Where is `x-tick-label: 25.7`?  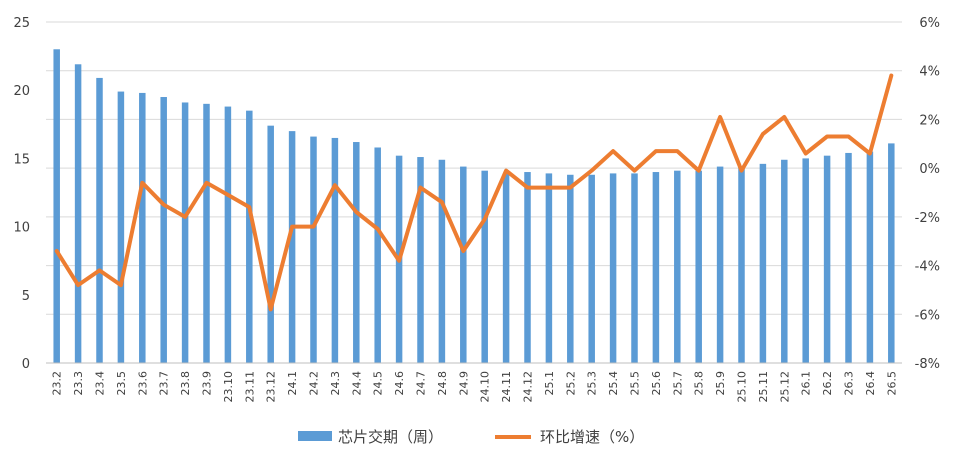 x-tick-label: 25.7 is located at coordinates (677, 383).